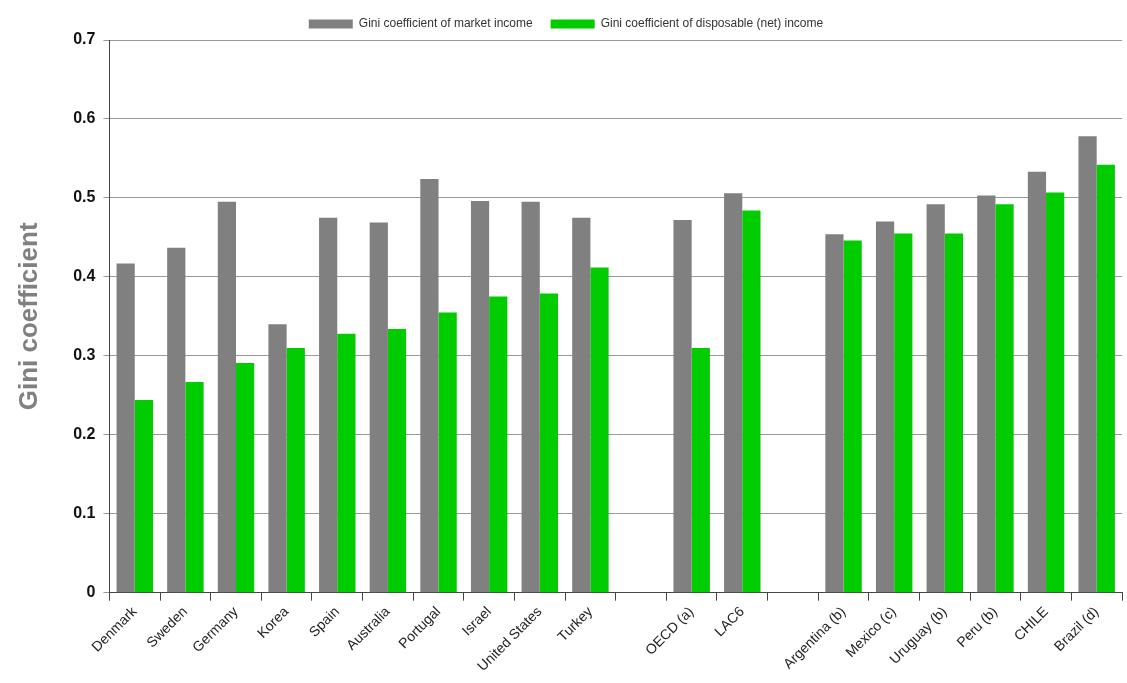 The width and height of the screenshot is (1127, 683). Describe the element at coordinates (445, 23) in the screenshot. I see `legend-label: Gini coefficient of market income` at that location.